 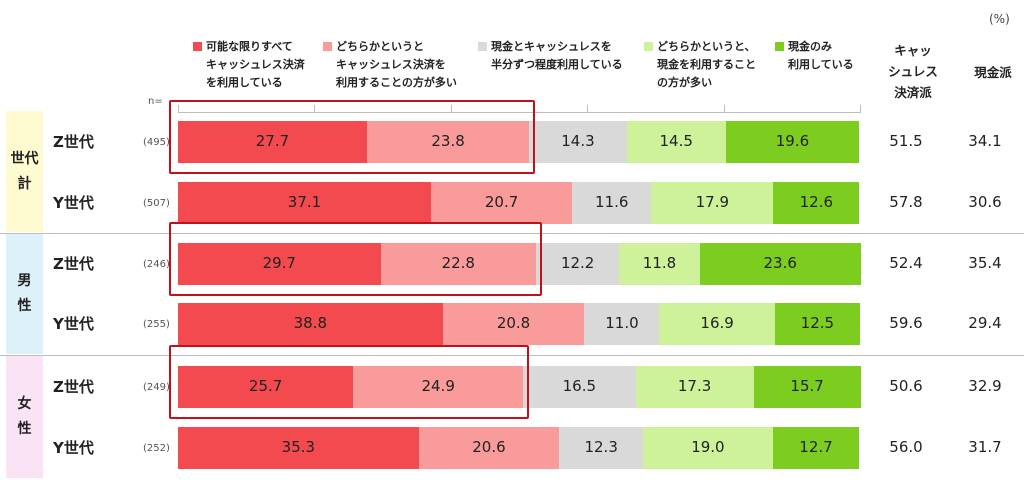 I want to click on bar-value-label: 12.6, so click(x=816, y=202).